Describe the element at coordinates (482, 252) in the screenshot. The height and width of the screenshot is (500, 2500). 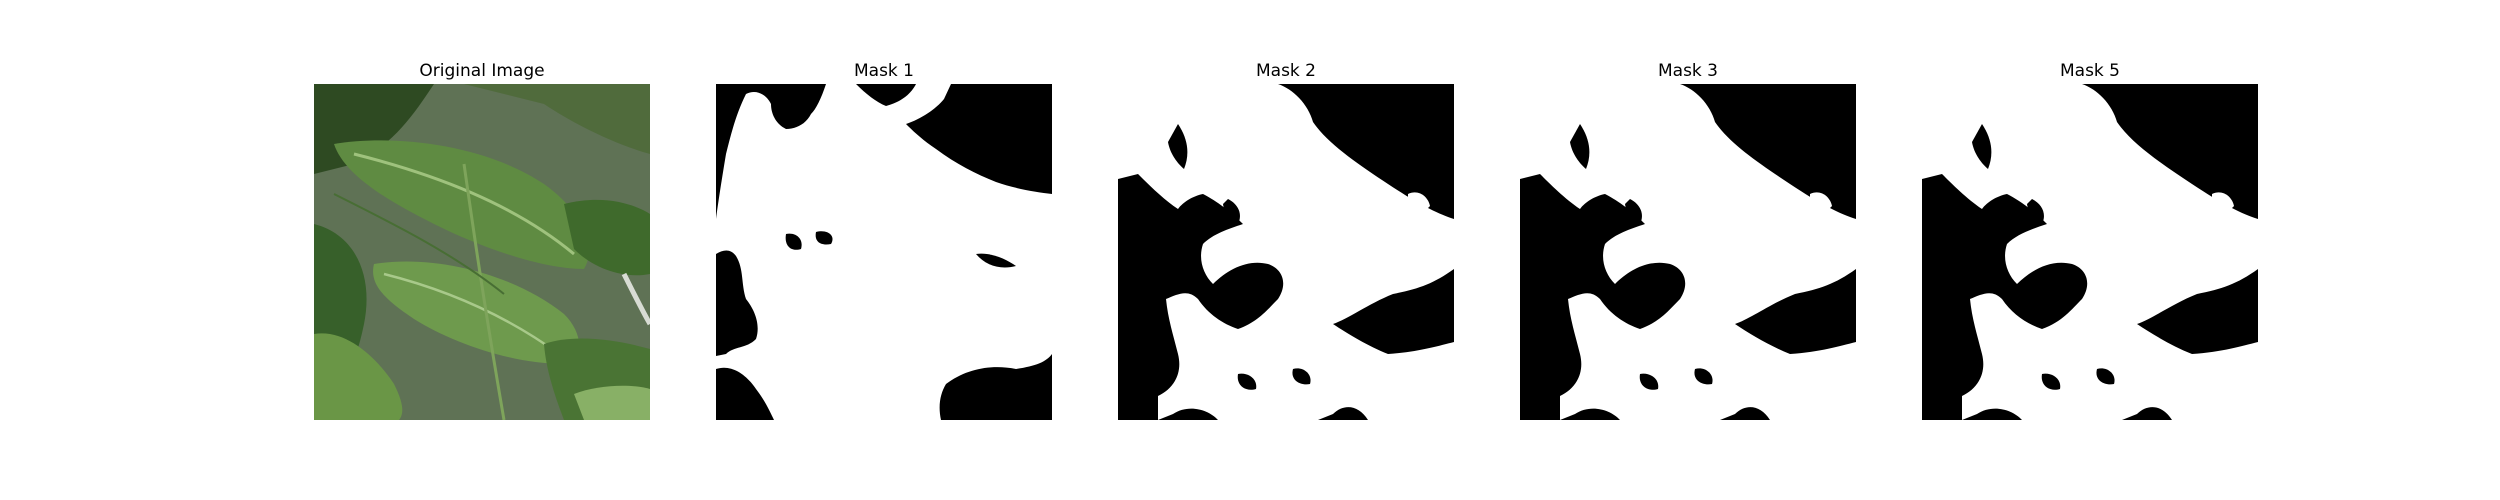
I see `original-photo` at that location.